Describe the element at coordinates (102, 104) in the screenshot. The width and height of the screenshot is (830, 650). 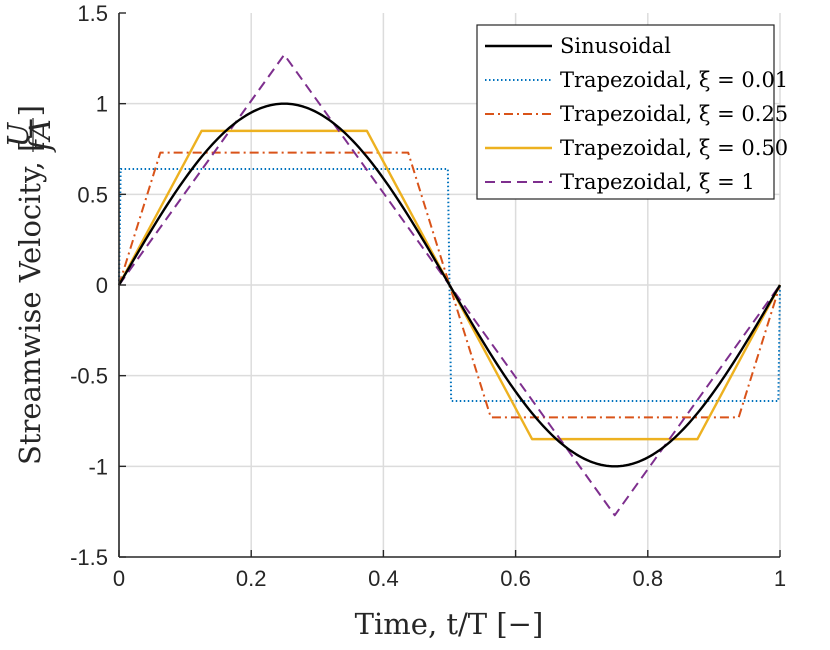
I see `y-tick-label: 1` at that location.